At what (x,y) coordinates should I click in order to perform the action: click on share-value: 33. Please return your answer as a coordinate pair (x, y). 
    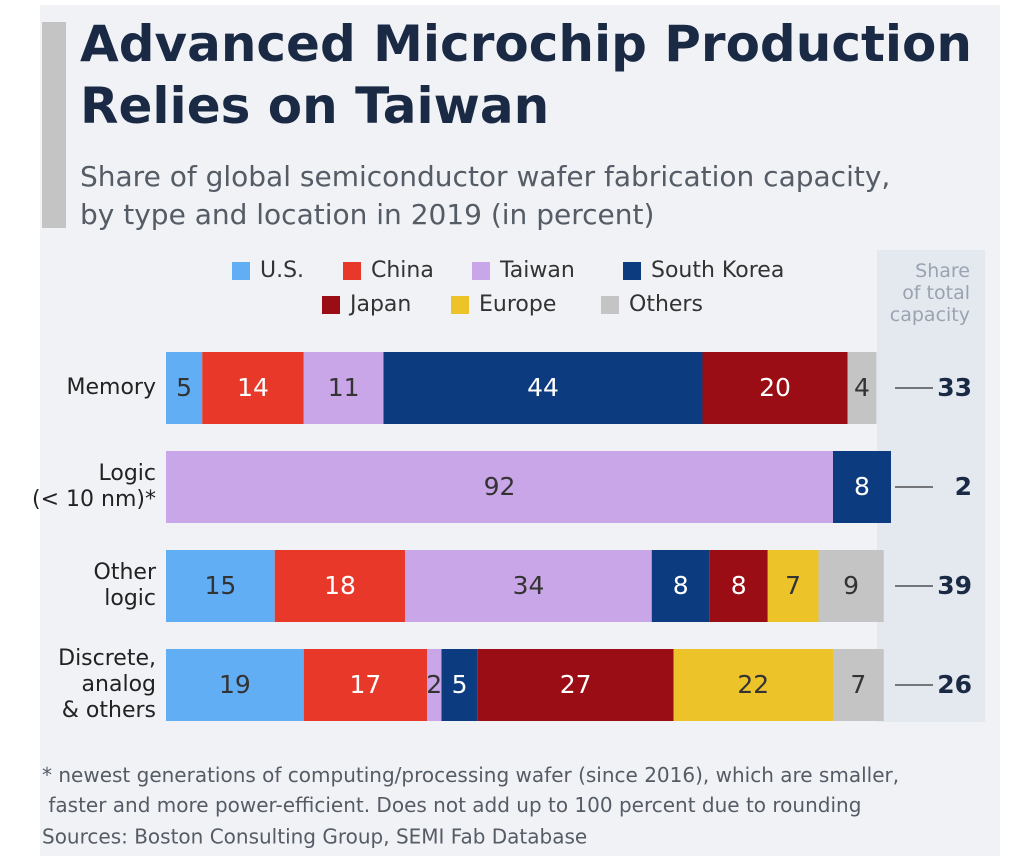
    Looking at the image, I should click on (954, 387).